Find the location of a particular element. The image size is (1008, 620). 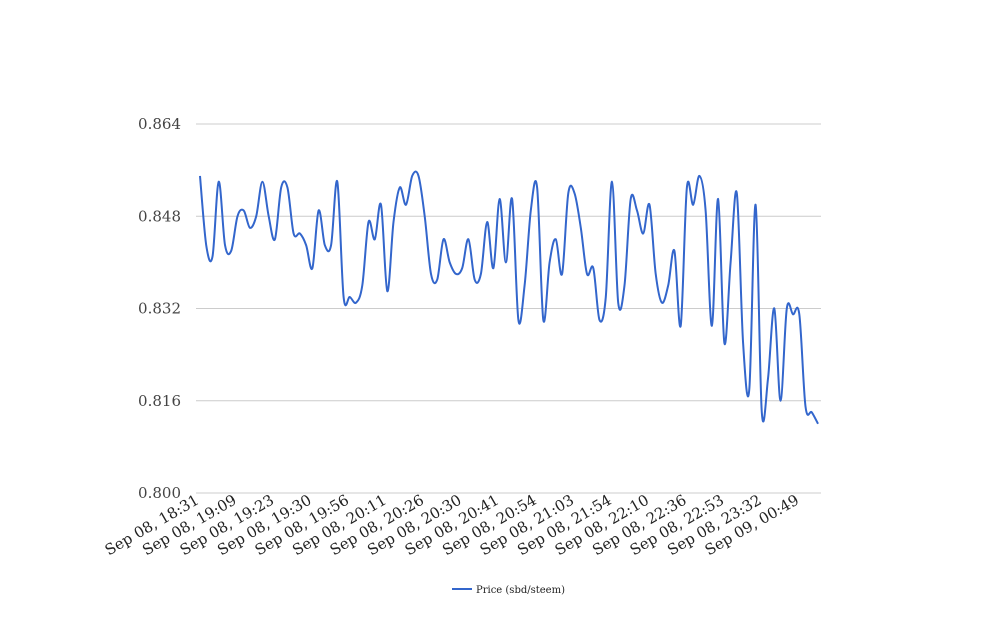

y-tick-label: 0.832 is located at coordinates (159, 309).